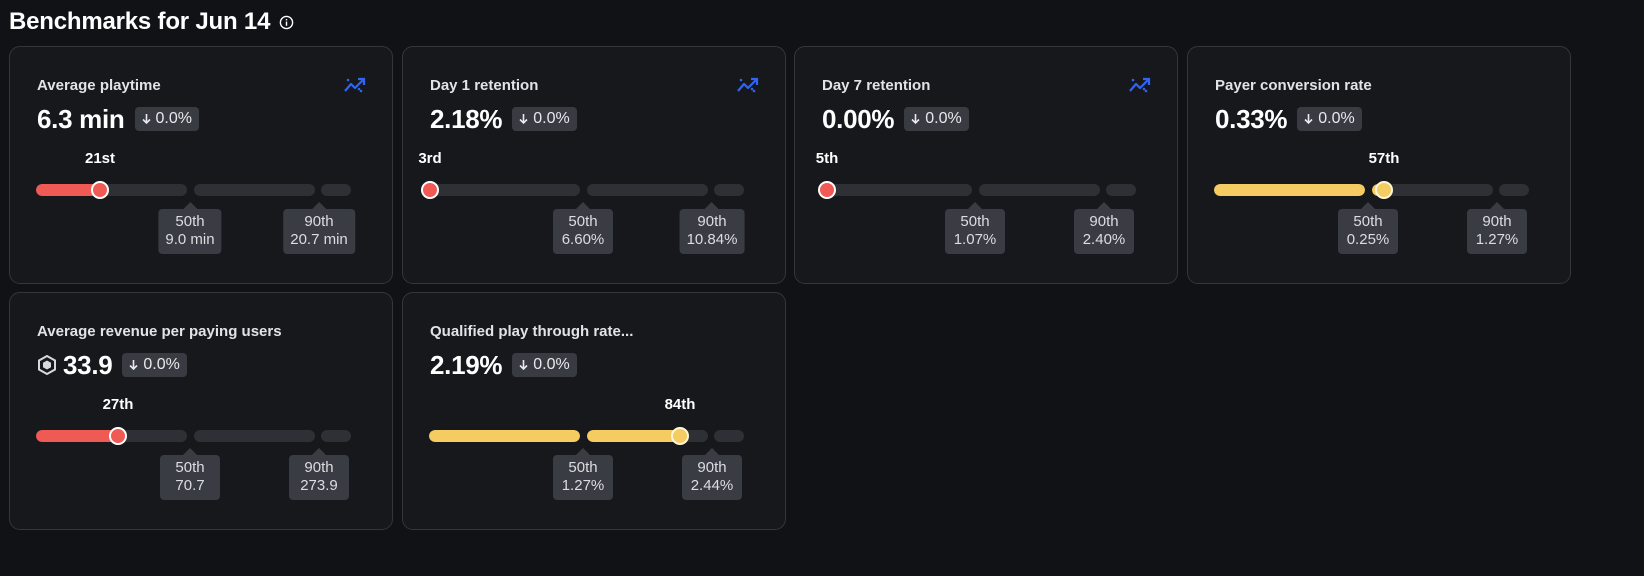 The image size is (1644, 576). What do you see at coordinates (583, 239) in the screenshot?
I see `benchmark-value: 6.60%` at bounding box center [583, 239].